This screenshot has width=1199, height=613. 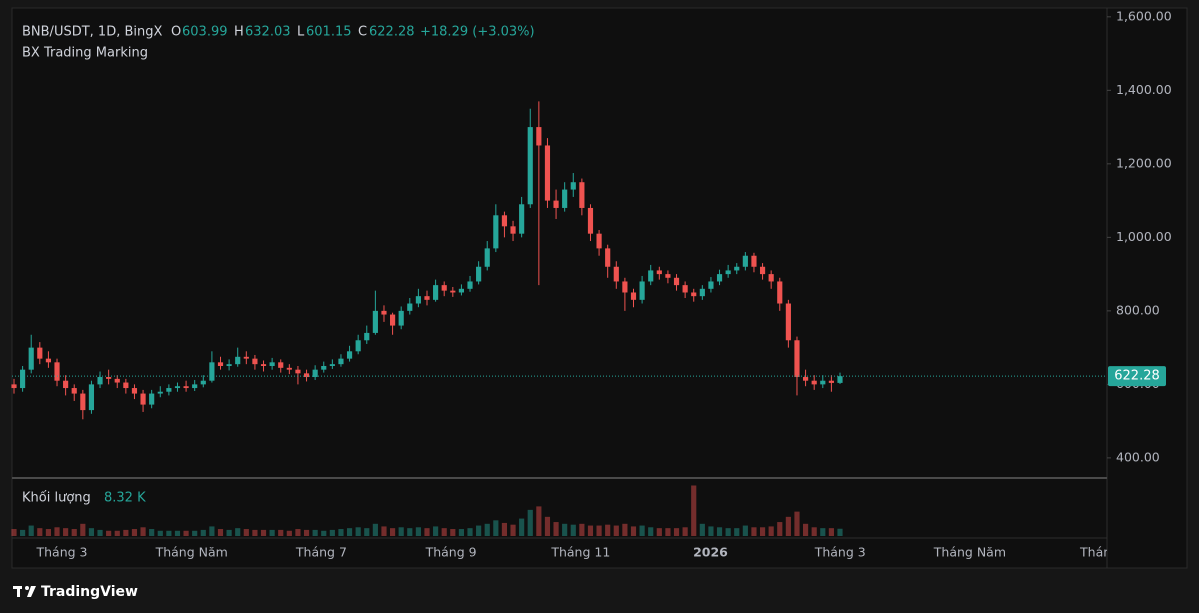 I want to click on low-letter: L, so click(x=301, y=32).